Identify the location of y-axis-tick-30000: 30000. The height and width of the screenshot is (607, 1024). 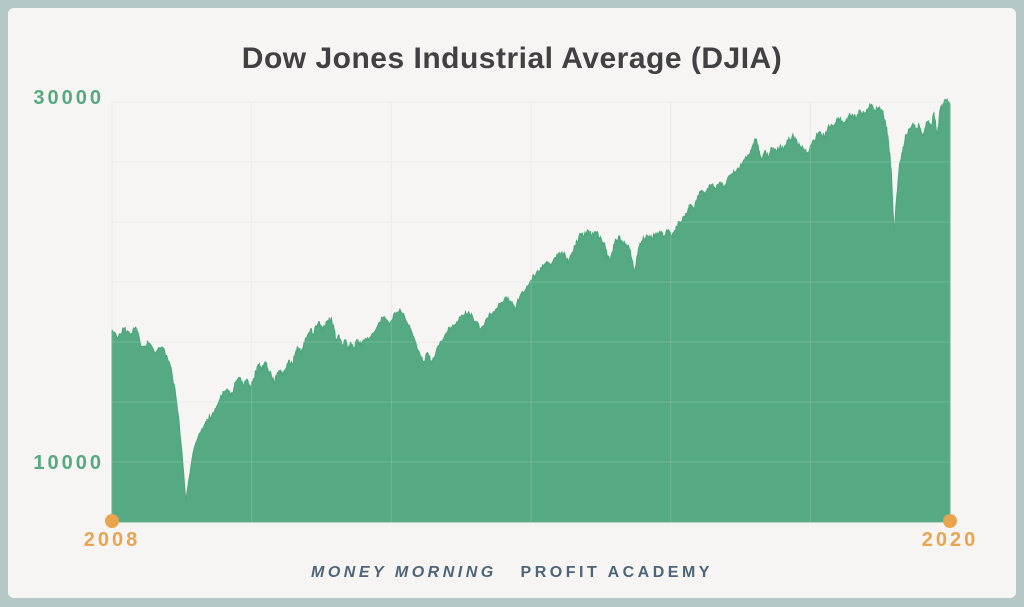
(68, 98).